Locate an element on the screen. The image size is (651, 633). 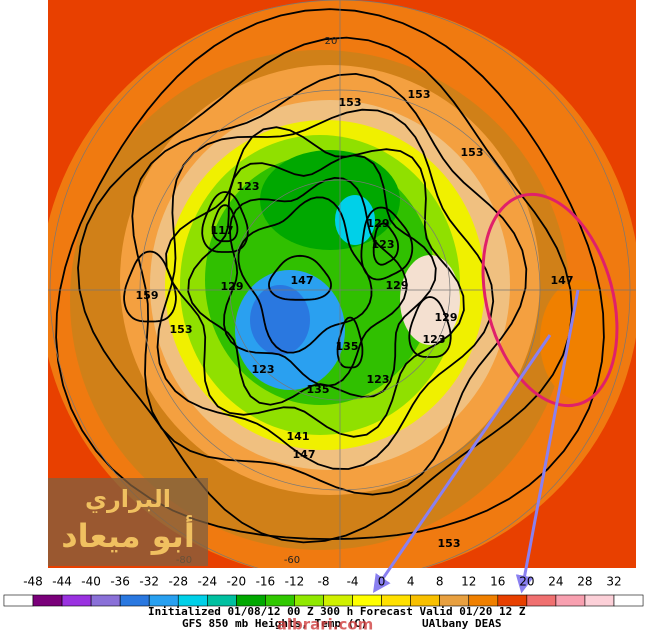
colorbar-label: -12 is located at coordinates (295, 582).